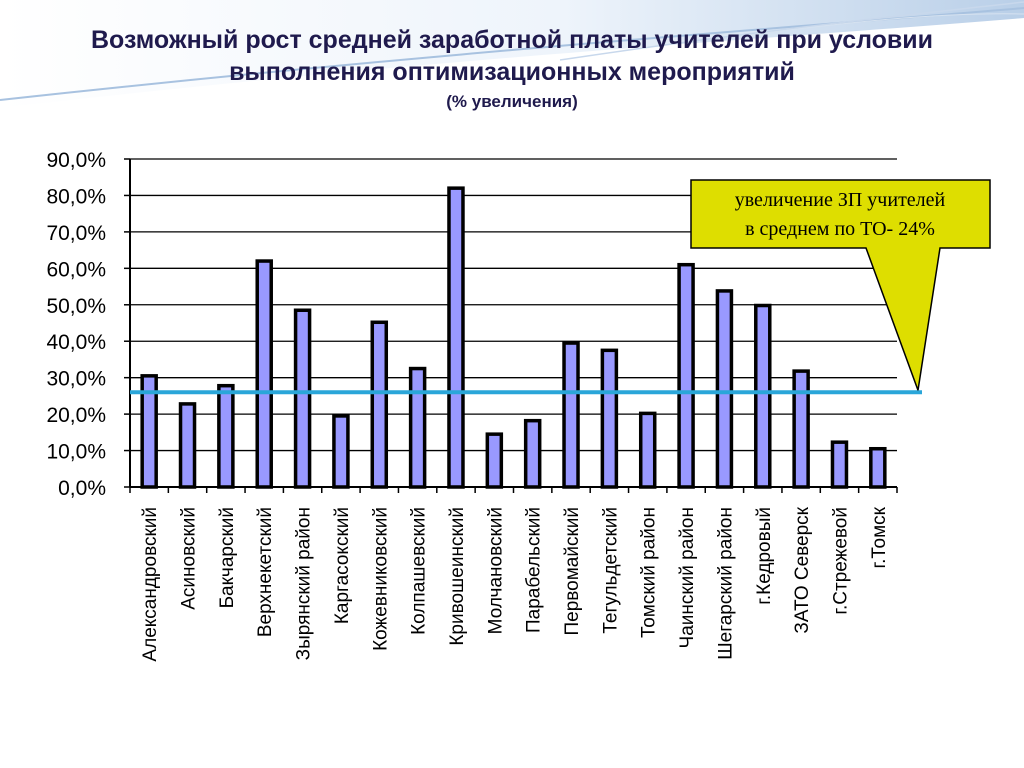 This screenshot has height=768, width=1024. Describe the element at coordinates (76, 379) in the screenshot. I see `y-tick-label: 30,0%` at that location.